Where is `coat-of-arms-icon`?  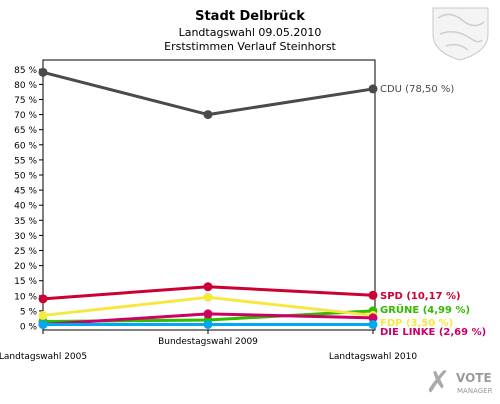
coat-of-arms-icon is located at coordinates (460, 34).